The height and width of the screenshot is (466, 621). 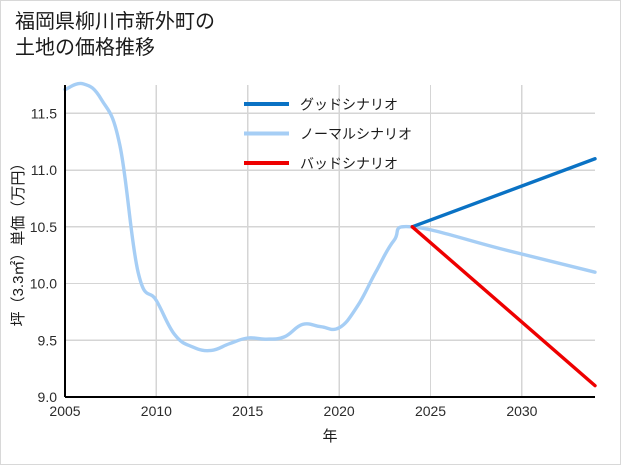 I want to click on y-tick-10.0: 10.0, so click(x=43, y=284).